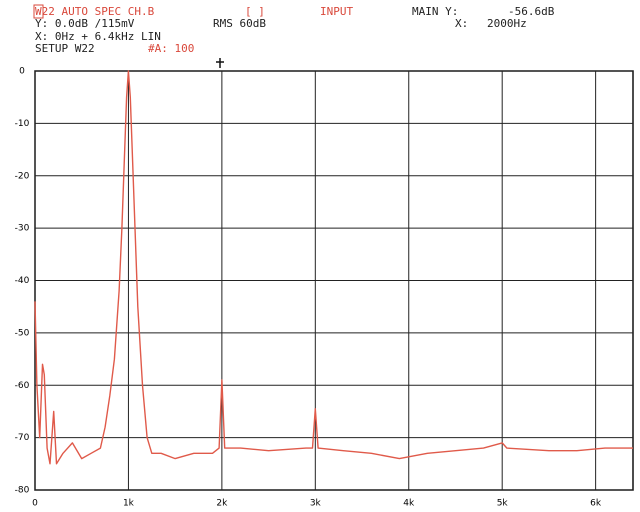  Describe the element at coordinates (316, 504) in the screenshot. I see `x-tick-label: 3k` at that location.